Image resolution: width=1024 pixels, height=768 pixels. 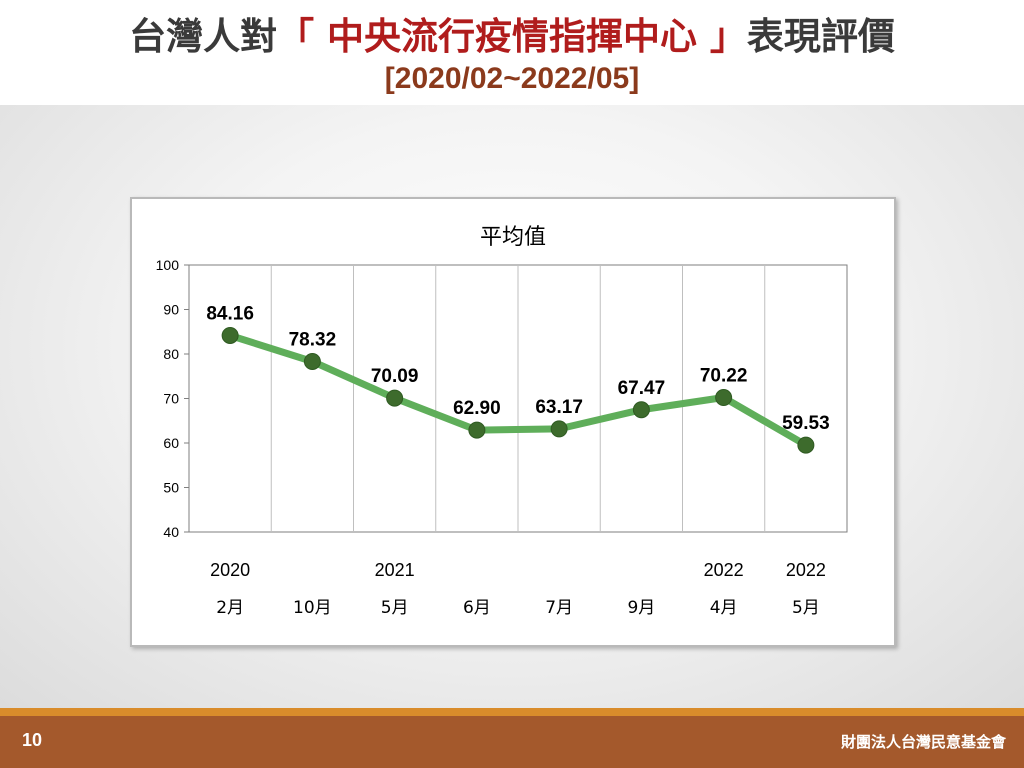 What do you see at coordinates (230, 570) in the screenshot?
I see `x-tick-year-label: 2020` at bounding box center [230, 570].